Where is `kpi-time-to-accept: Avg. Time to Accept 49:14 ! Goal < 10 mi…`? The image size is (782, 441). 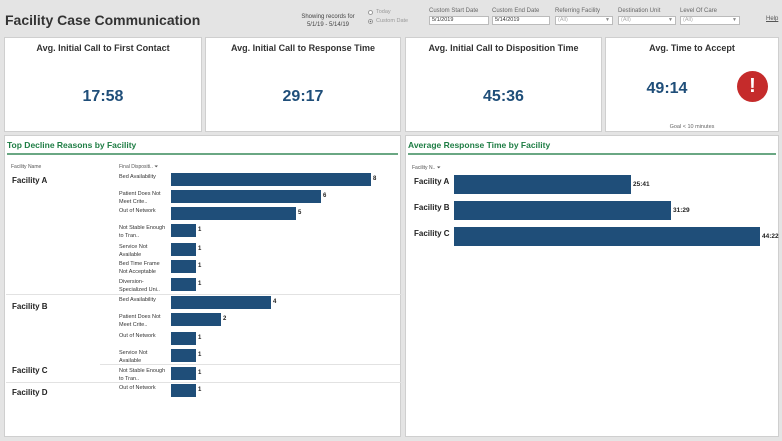 kpi-time-to-accept: Avg. Time to Accept 49:14 ! Goal < 10 mi… is located at coordinates (692, 84).